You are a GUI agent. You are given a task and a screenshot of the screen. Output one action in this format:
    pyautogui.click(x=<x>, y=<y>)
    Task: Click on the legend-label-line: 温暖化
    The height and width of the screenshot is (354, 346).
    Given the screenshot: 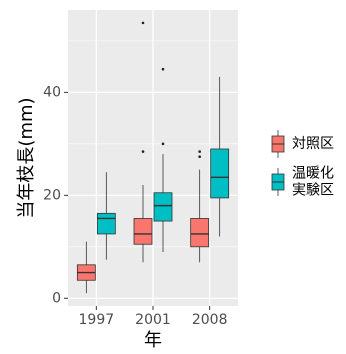 What is the action you would take?
    pyautogui.click(x=313, y=174)
    